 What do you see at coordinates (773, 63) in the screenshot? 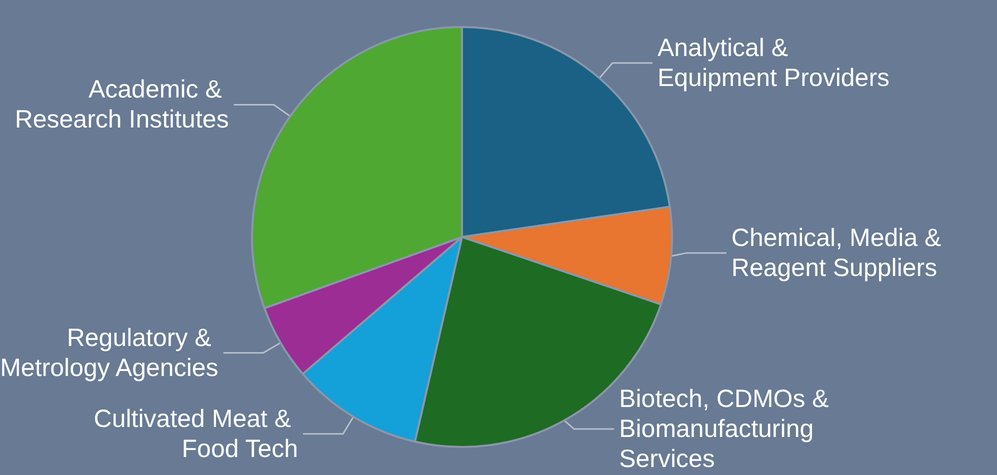
I see `slice-label: Analytical & Equipment Providers` at bounding box center [773, 63].